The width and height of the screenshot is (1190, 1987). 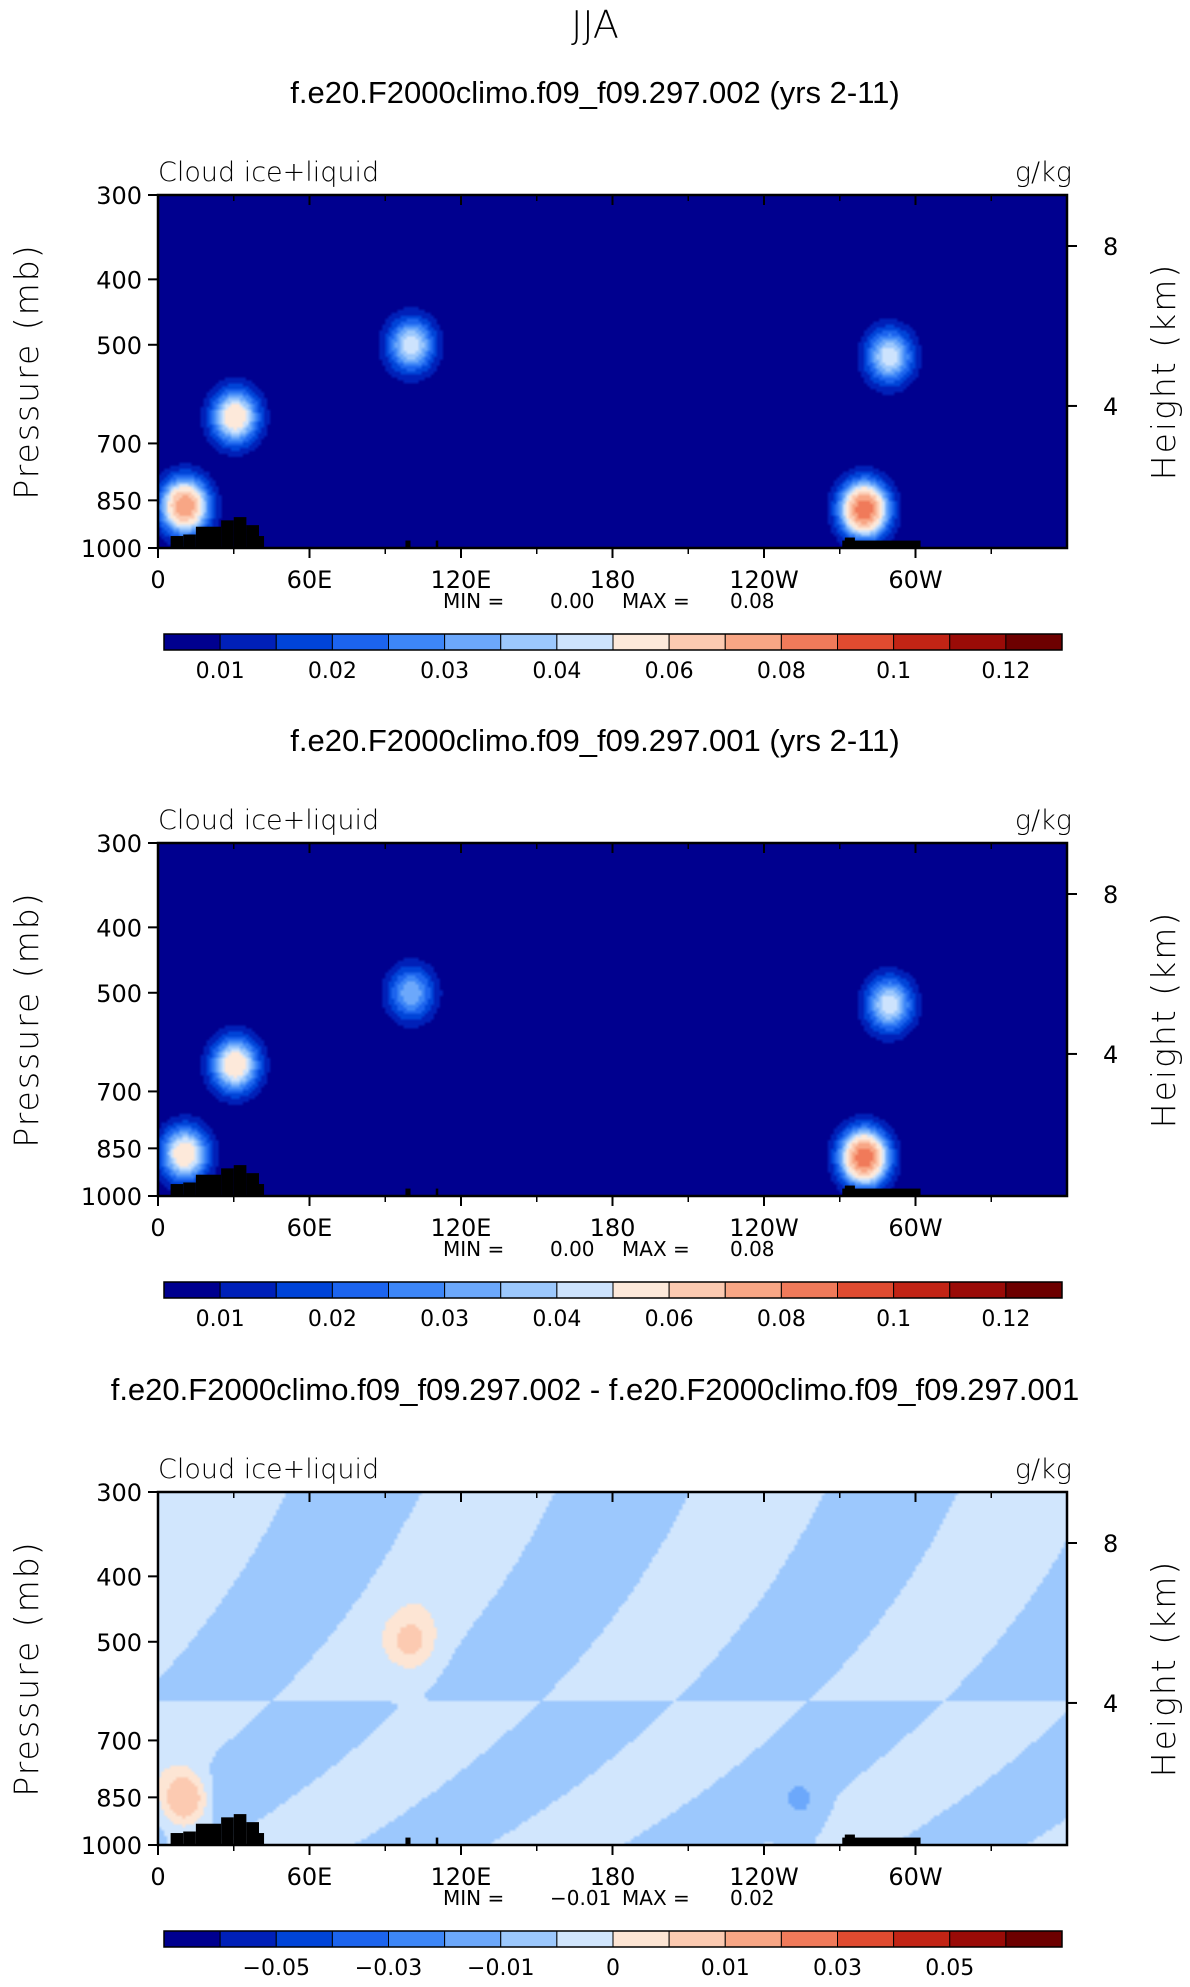 What do you see at coordinates (473, 601) in the screenshot?
I see `min-label: MIN =` at bounding box center [473, 601].